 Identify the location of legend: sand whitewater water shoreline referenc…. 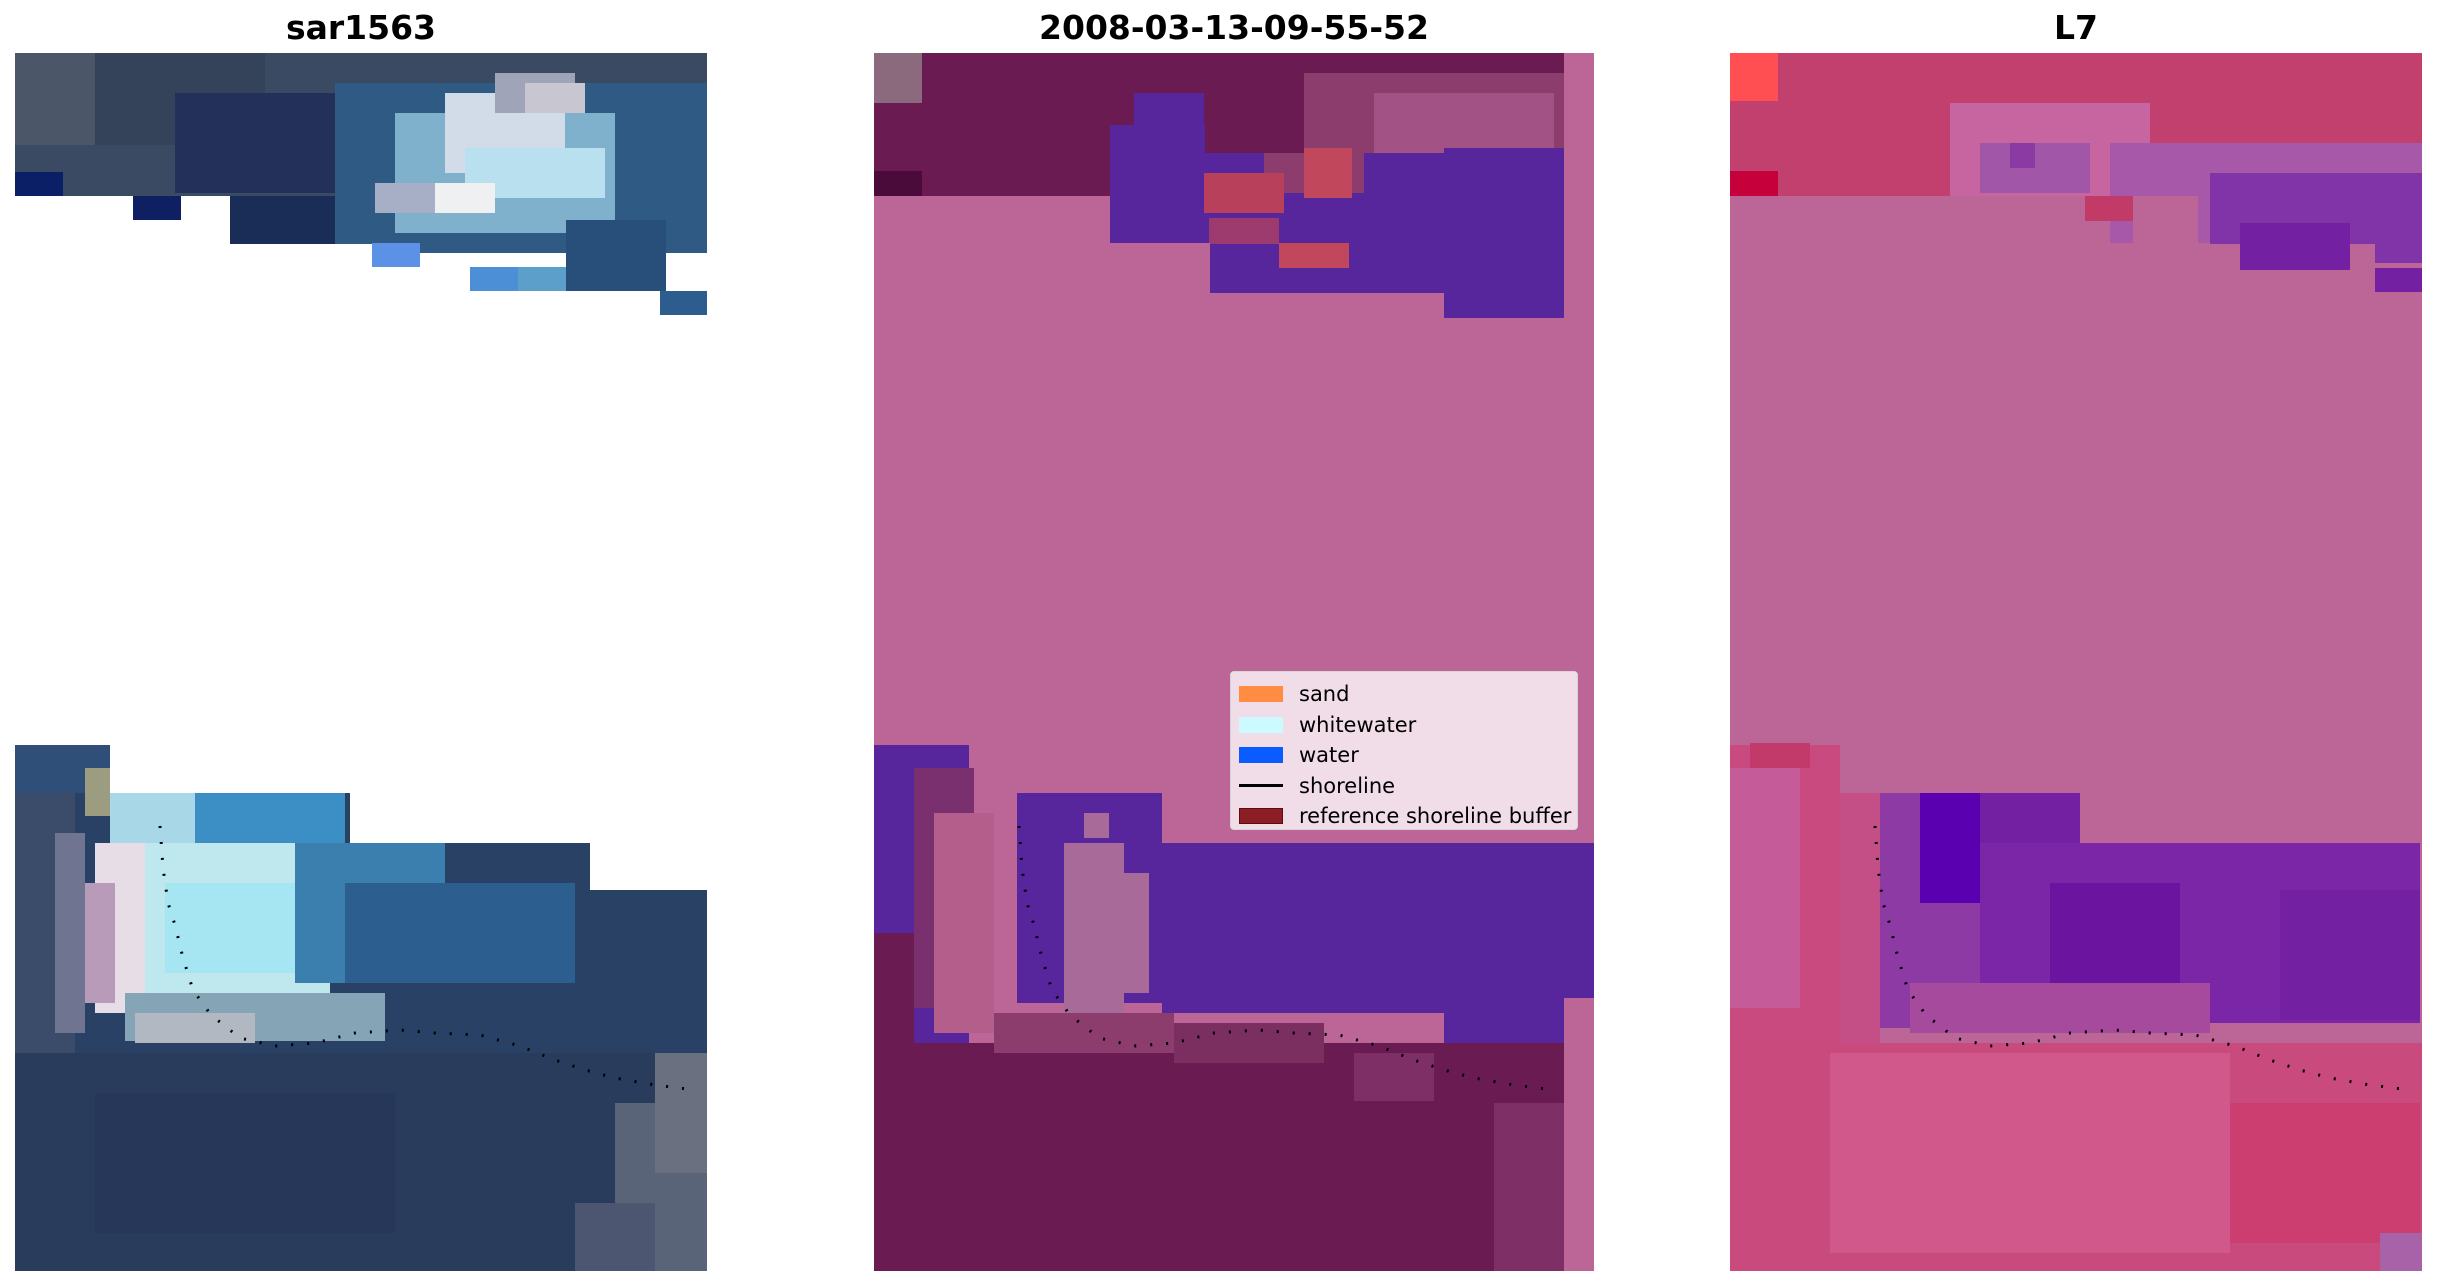
(1404, 750).